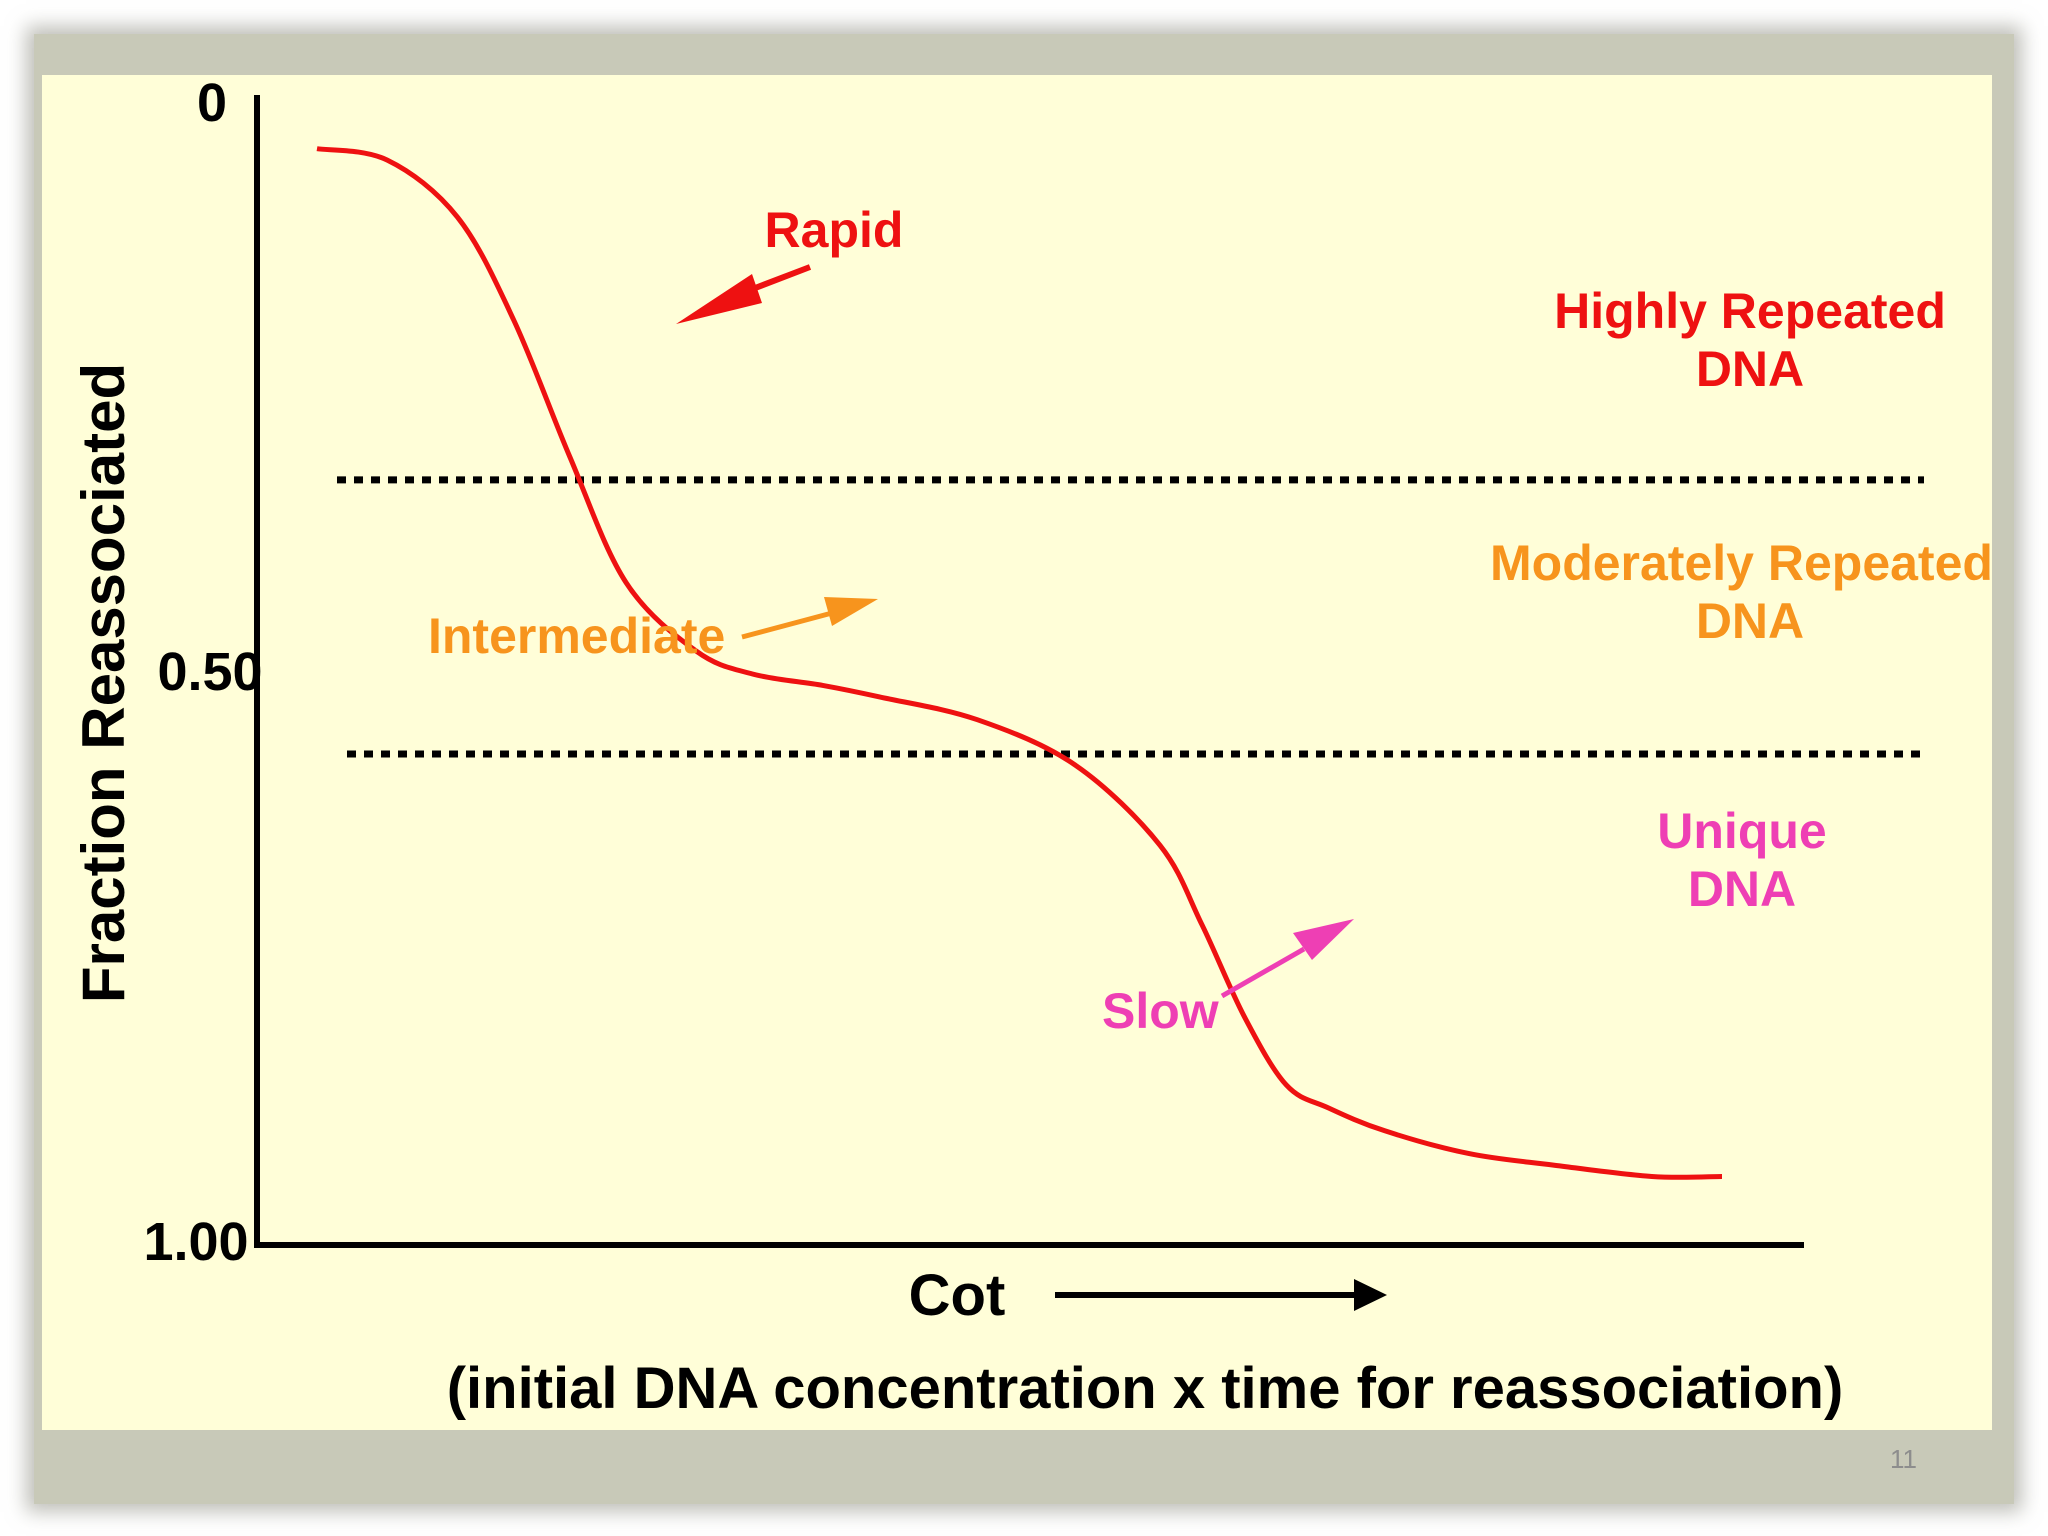 The height and width of the screenshot is (1536, 2048). What do you see at coordinates (787, 625) in the screenshot?
I see `annotation-intermediate-arrow-shaft` at bounding box center [787, 625].